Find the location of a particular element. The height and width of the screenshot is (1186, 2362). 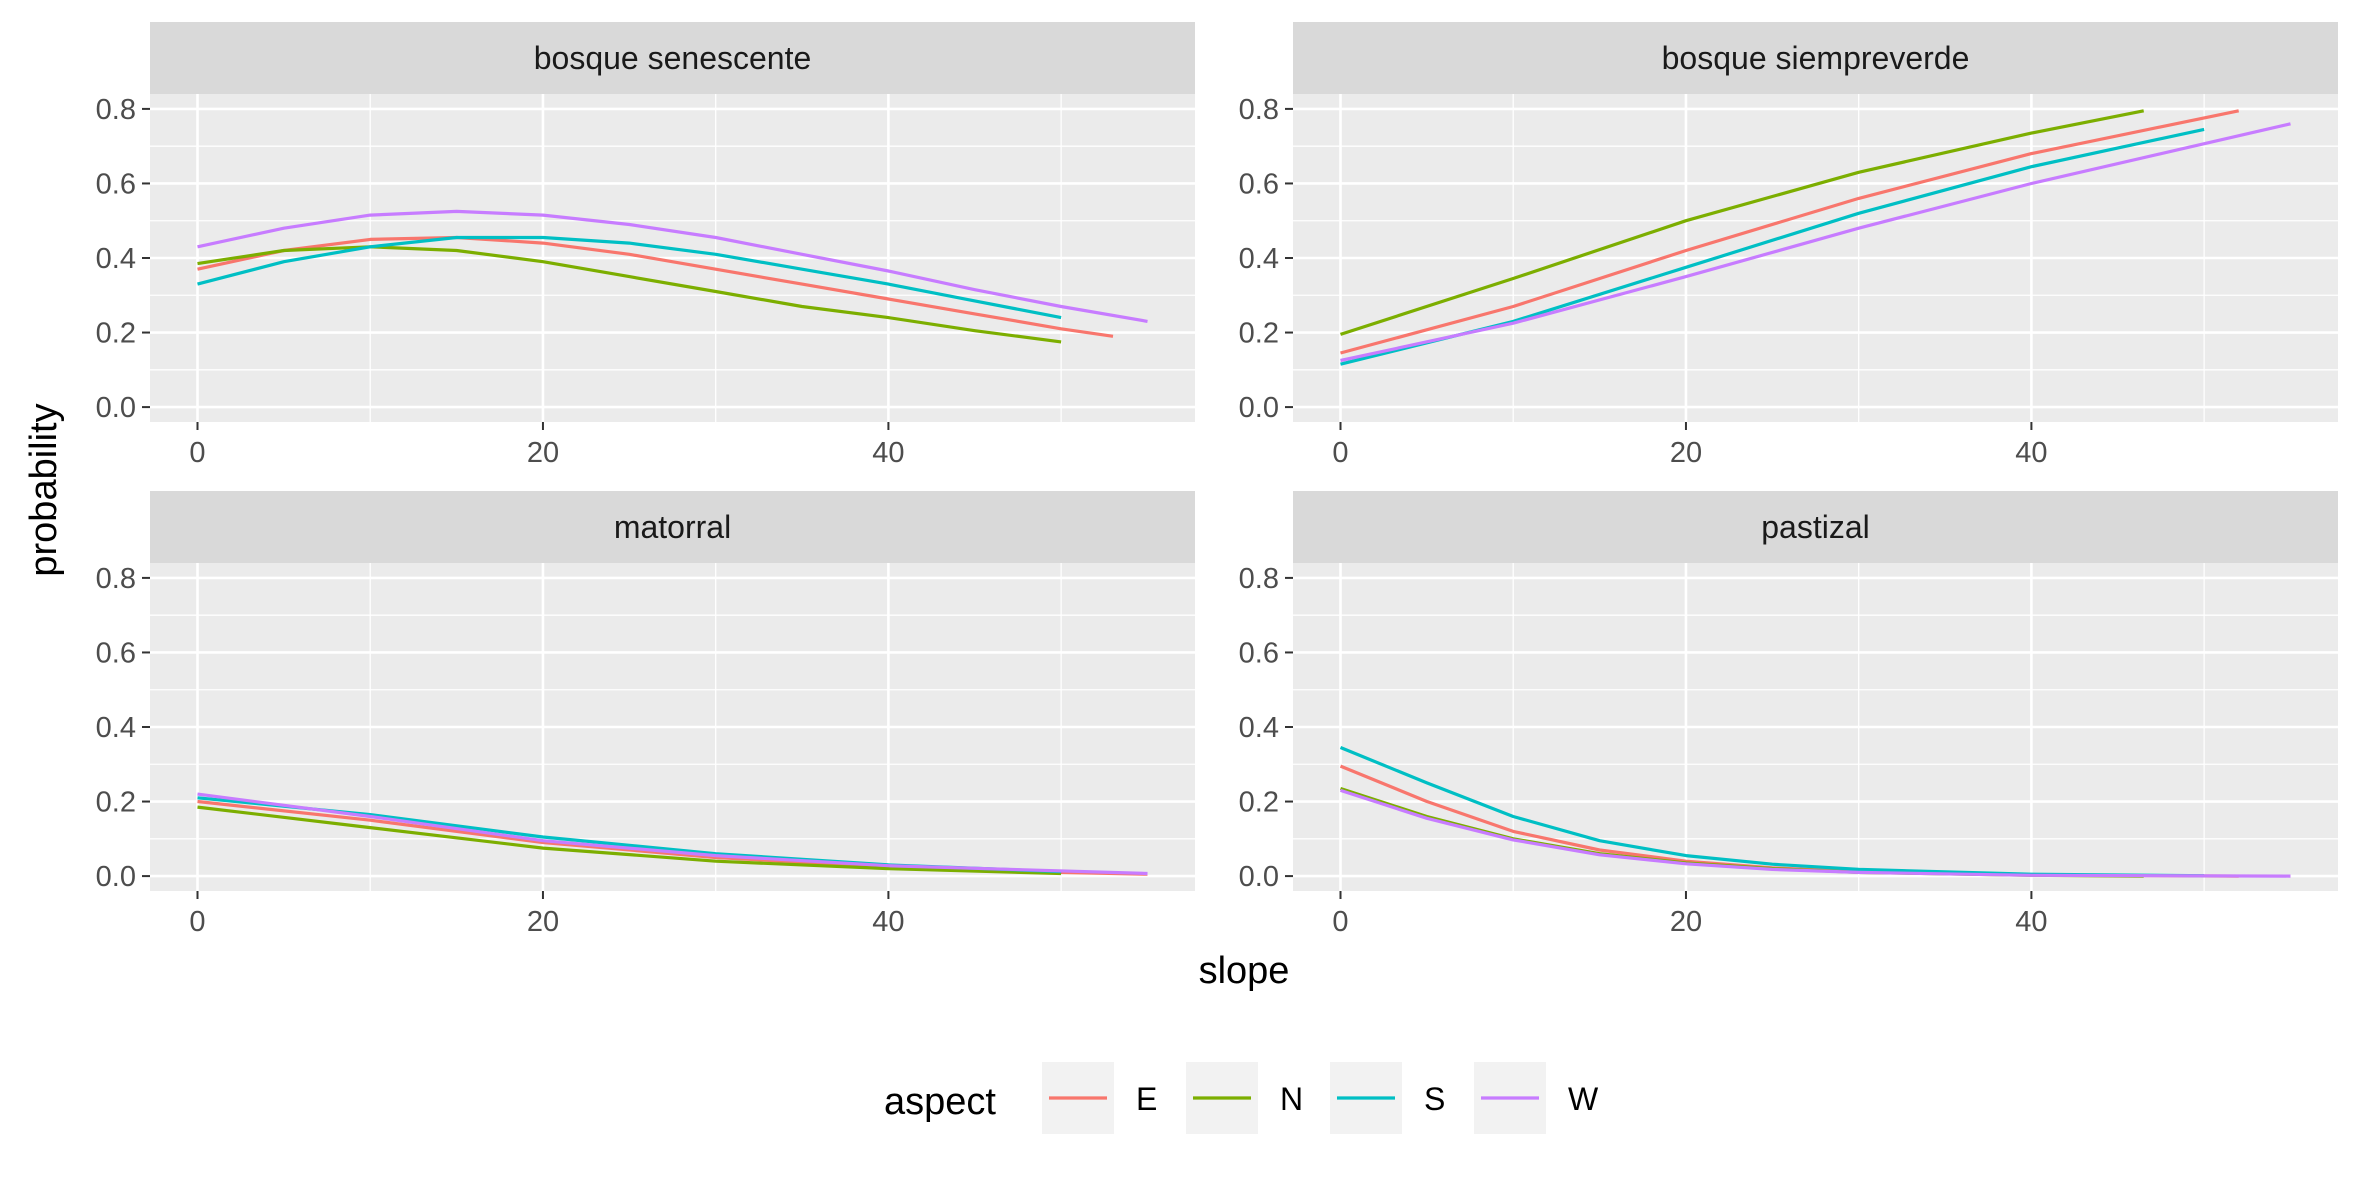

panel-title: pastizal is located at coordinates (1815, 527).